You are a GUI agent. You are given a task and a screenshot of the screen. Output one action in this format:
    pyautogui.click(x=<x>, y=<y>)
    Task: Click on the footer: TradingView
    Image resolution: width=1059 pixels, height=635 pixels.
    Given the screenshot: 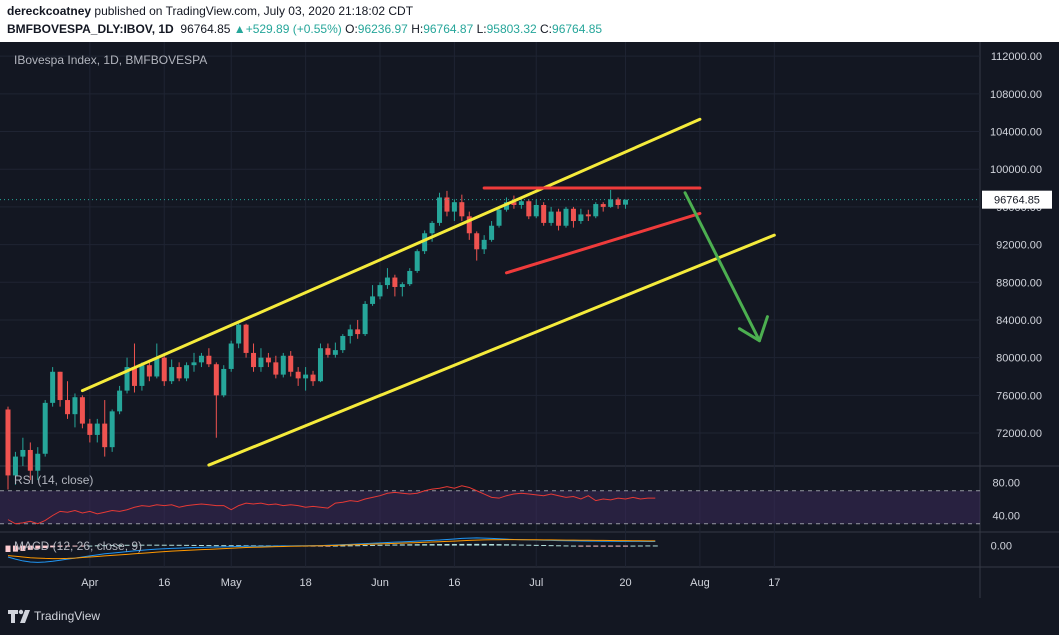 What is the action you would take?
    pyautogui.click(x=529, y=616)
    